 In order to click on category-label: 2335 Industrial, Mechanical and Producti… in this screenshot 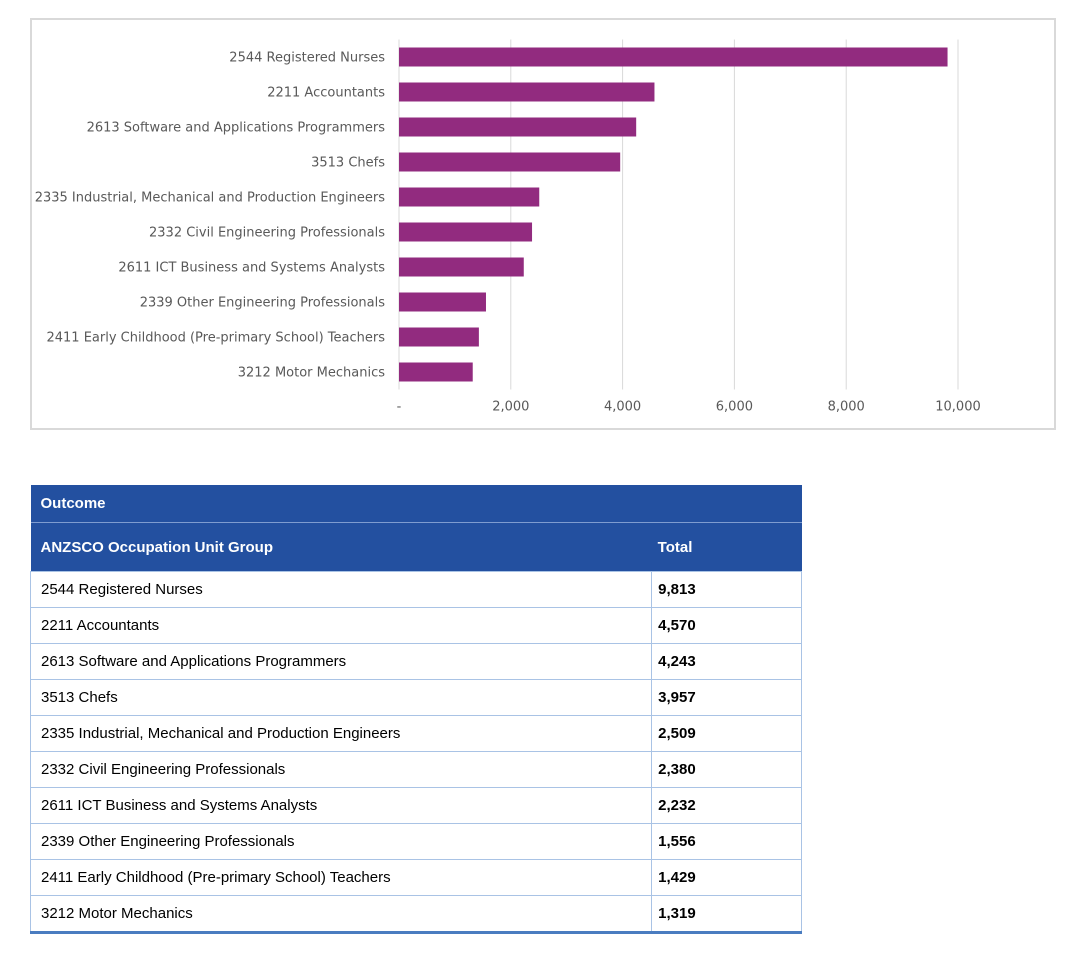, I will do `click(210, 198)`.